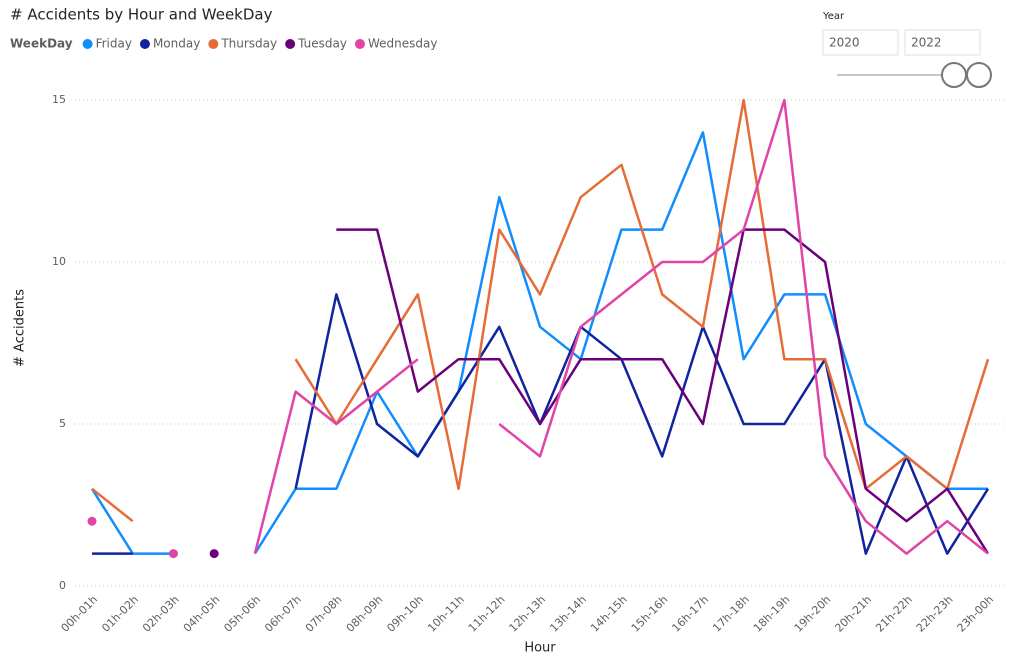  What do you see at coordinates (322, 44) in the screenshot?
I see `legend-label: Tuesday` at bounding box center [322, 44].